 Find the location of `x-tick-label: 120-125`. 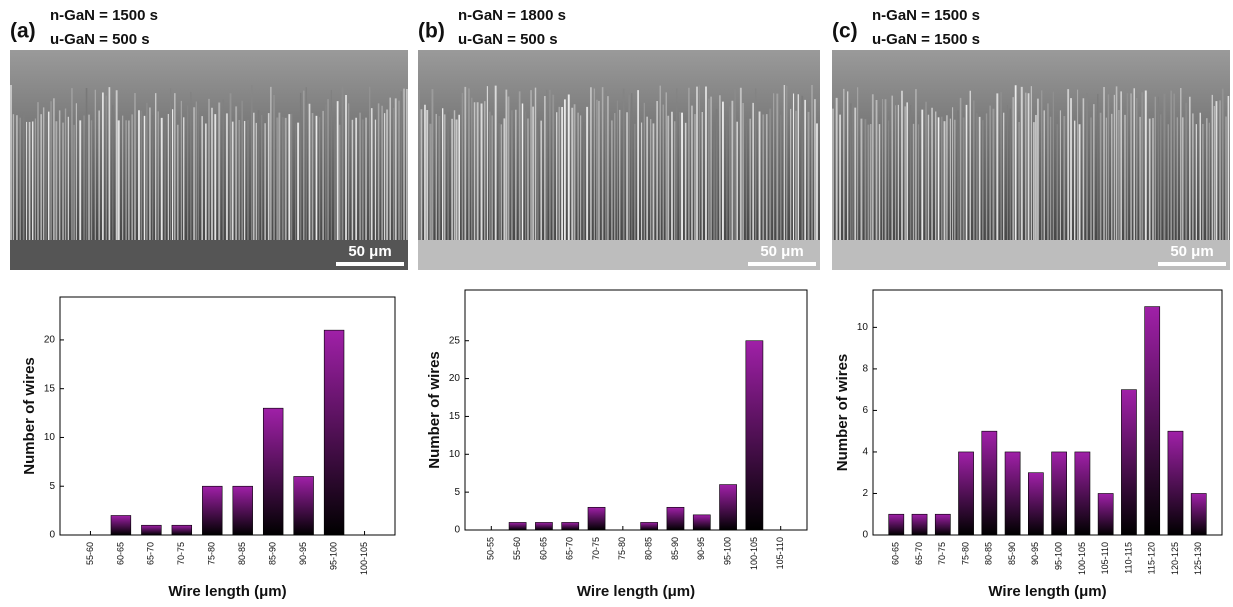

x-tick-label: 120-125 is located at coordinates (1175, 558).